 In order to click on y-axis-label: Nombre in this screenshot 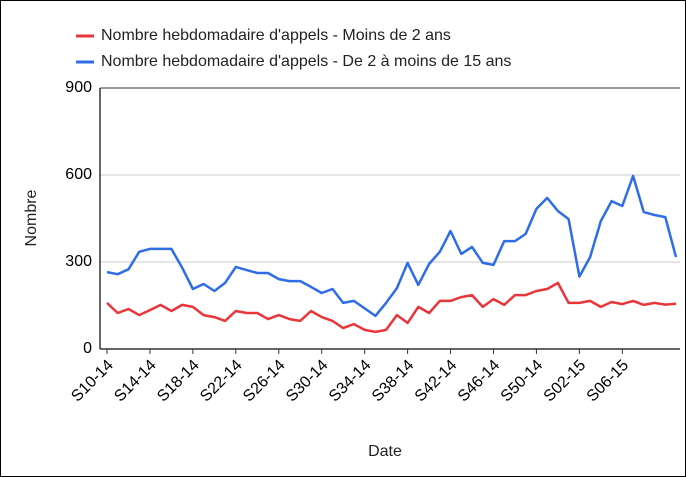, I will do `click(31, 217)`.